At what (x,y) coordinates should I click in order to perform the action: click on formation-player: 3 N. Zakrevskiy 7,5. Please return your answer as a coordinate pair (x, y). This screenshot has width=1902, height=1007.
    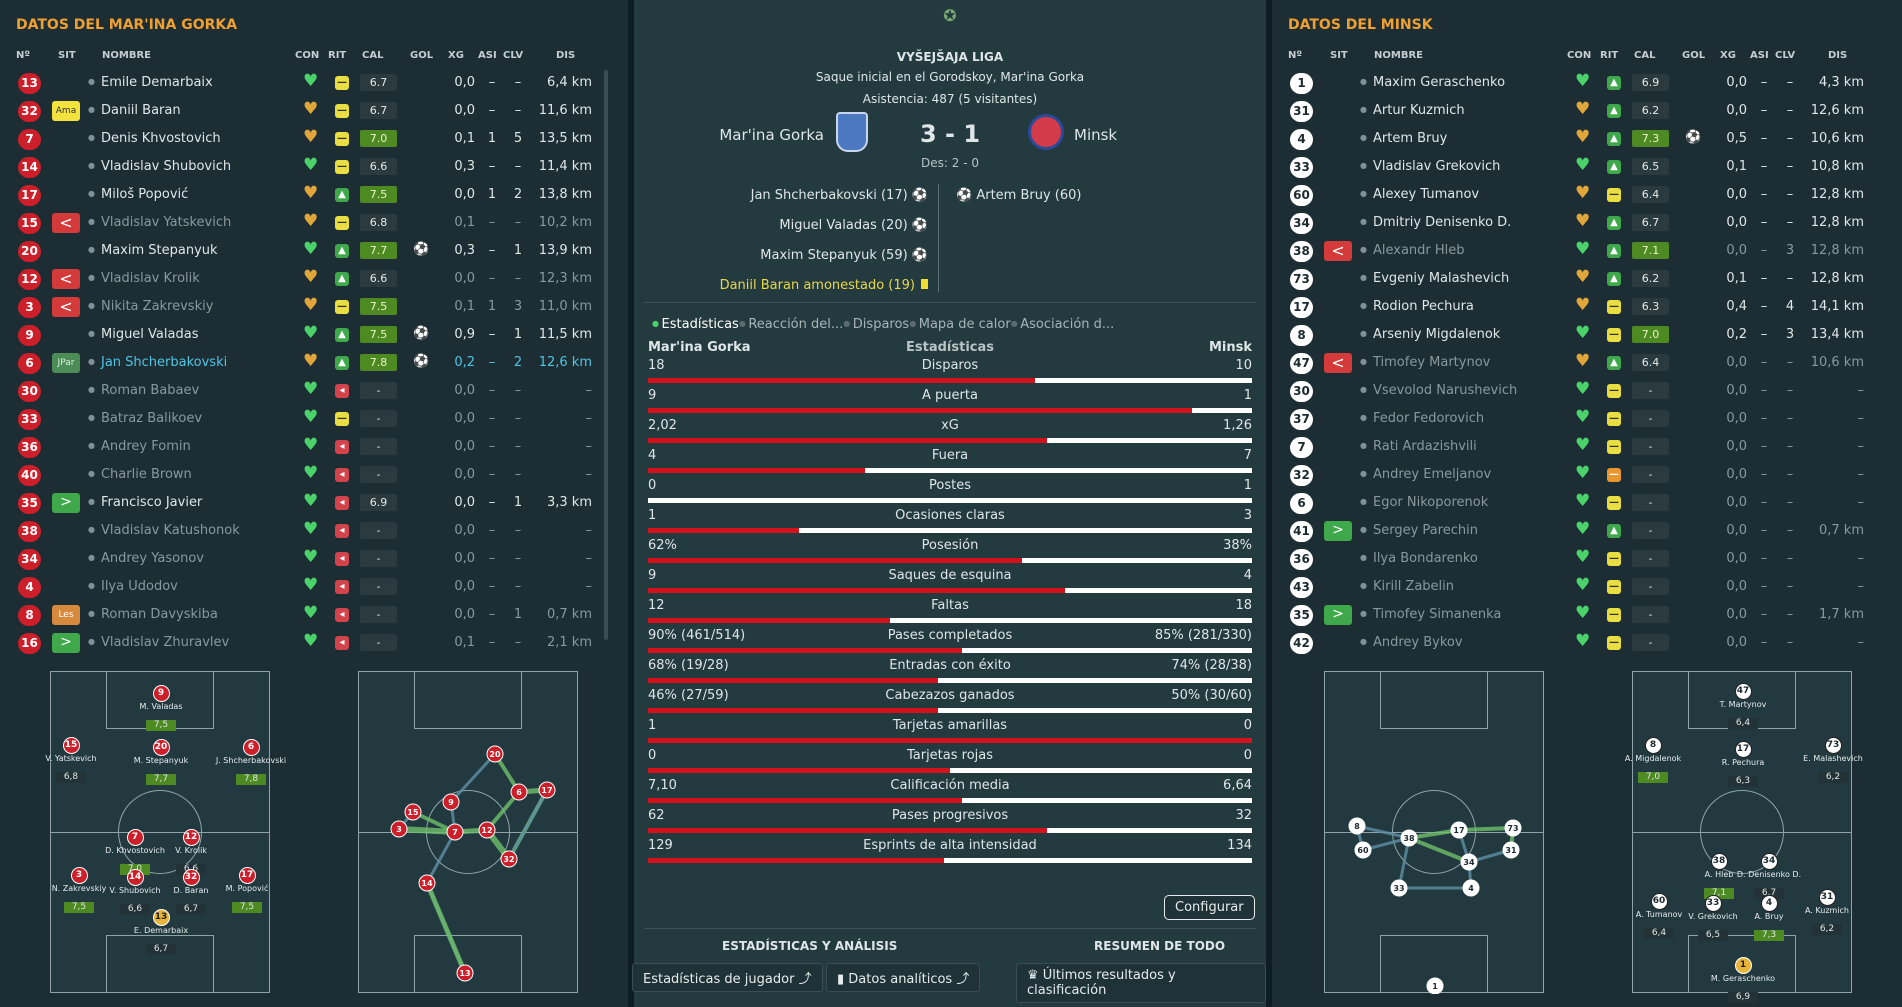
    Looking at the image, I should click on (79, 887).